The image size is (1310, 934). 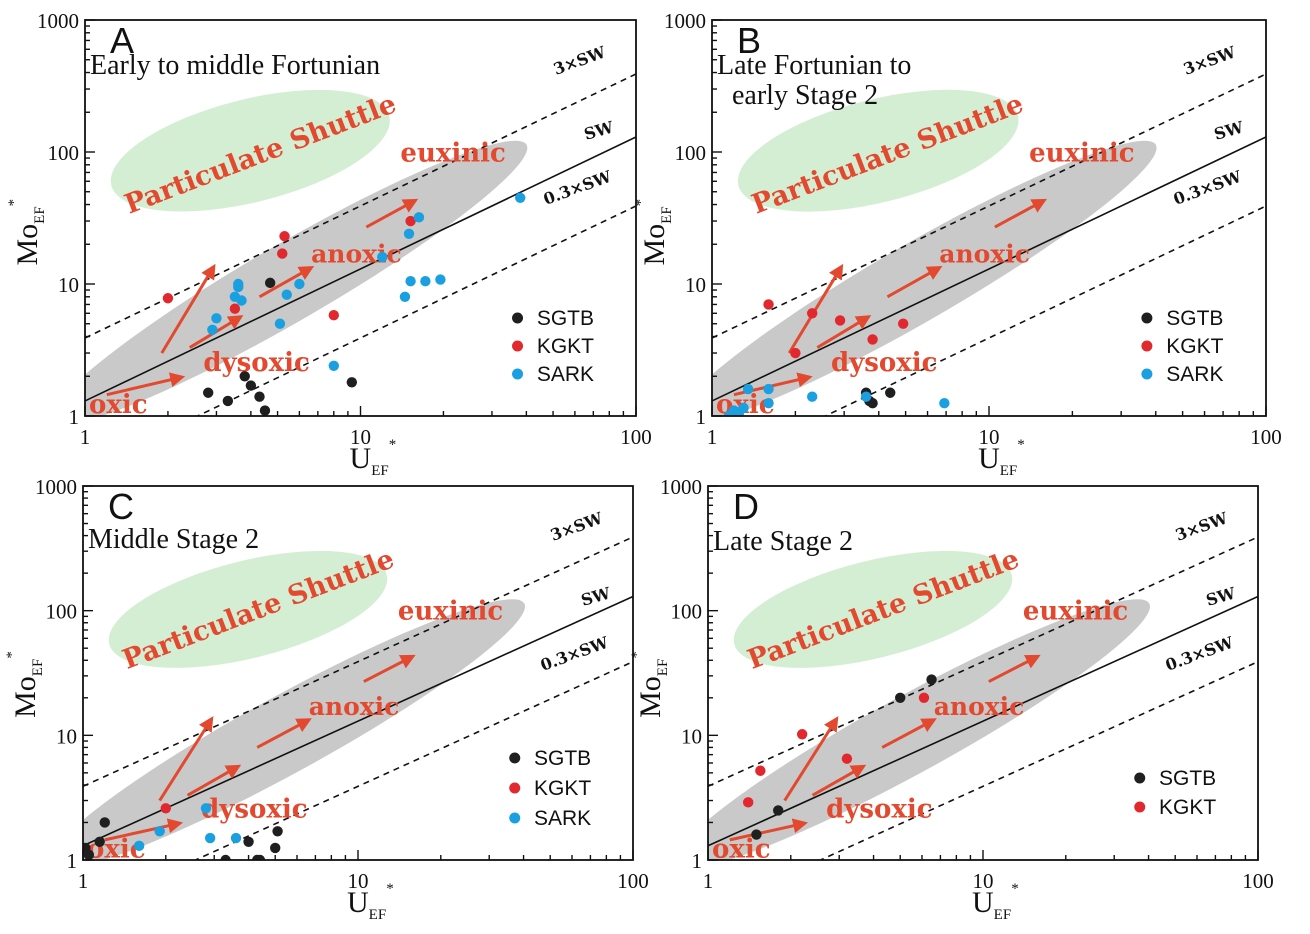 I want to click on arrow-to-shuttle, so click(x=188, y=308).